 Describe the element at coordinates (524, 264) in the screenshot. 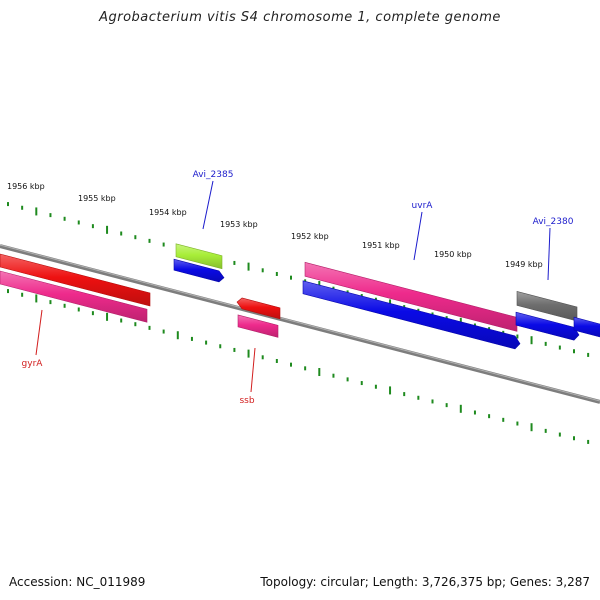

I see `scale-tick-label: 1949 kbp` at that location.